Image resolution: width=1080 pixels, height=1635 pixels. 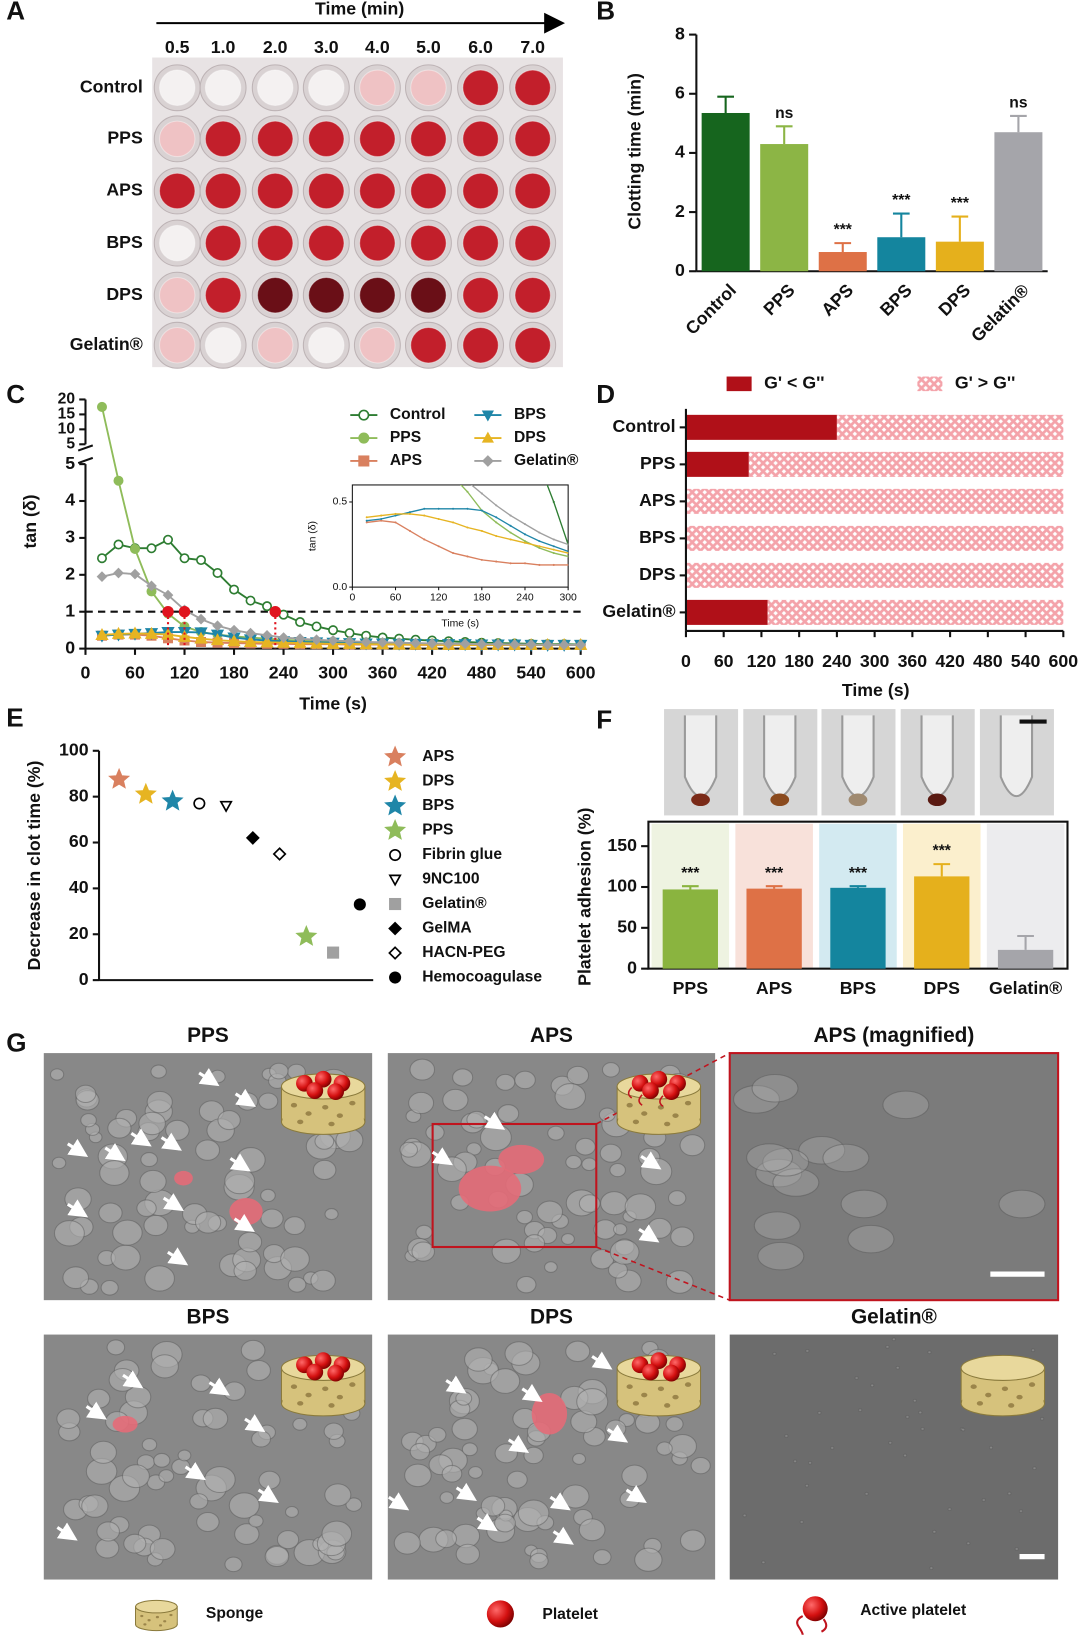 What do you see at coordinates (70, 610) in the screenshot?
I see `y-tick-label: 1` at bounding box center [70, 610].